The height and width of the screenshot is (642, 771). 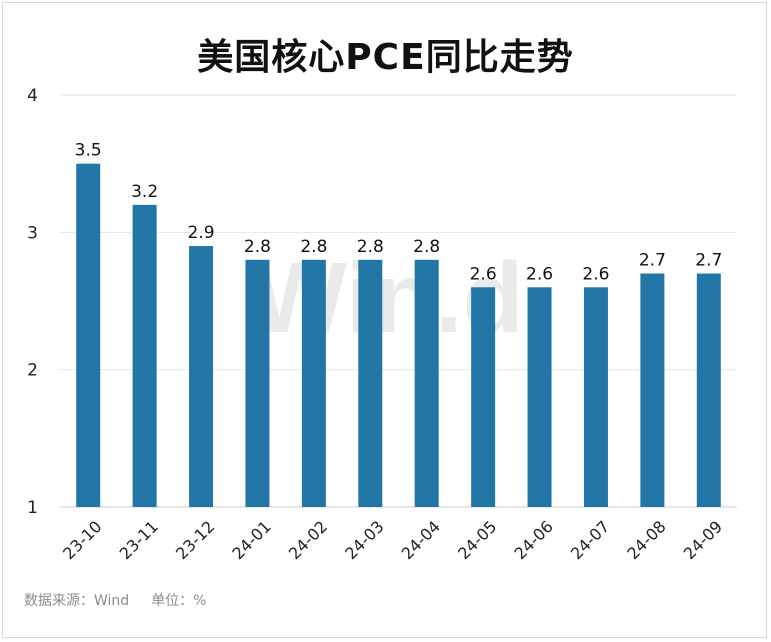 I want to click on x-tick-label: 24-05, so click(x=477, y=540).